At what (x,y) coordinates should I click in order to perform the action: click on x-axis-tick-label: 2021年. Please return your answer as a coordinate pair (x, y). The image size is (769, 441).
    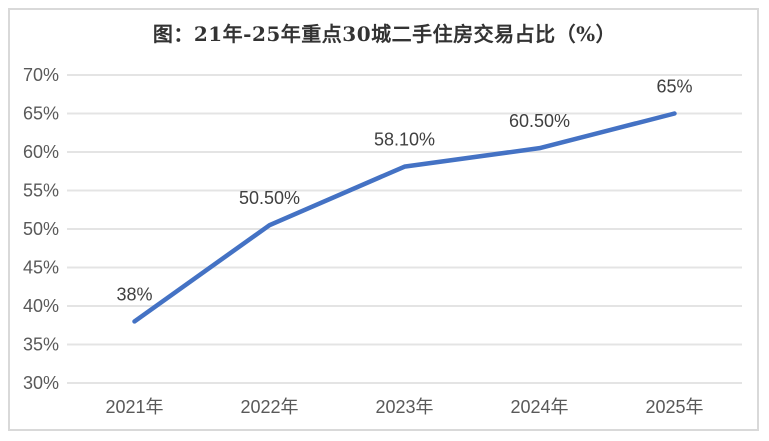
    Looking at the image, I should click on (134, 407).